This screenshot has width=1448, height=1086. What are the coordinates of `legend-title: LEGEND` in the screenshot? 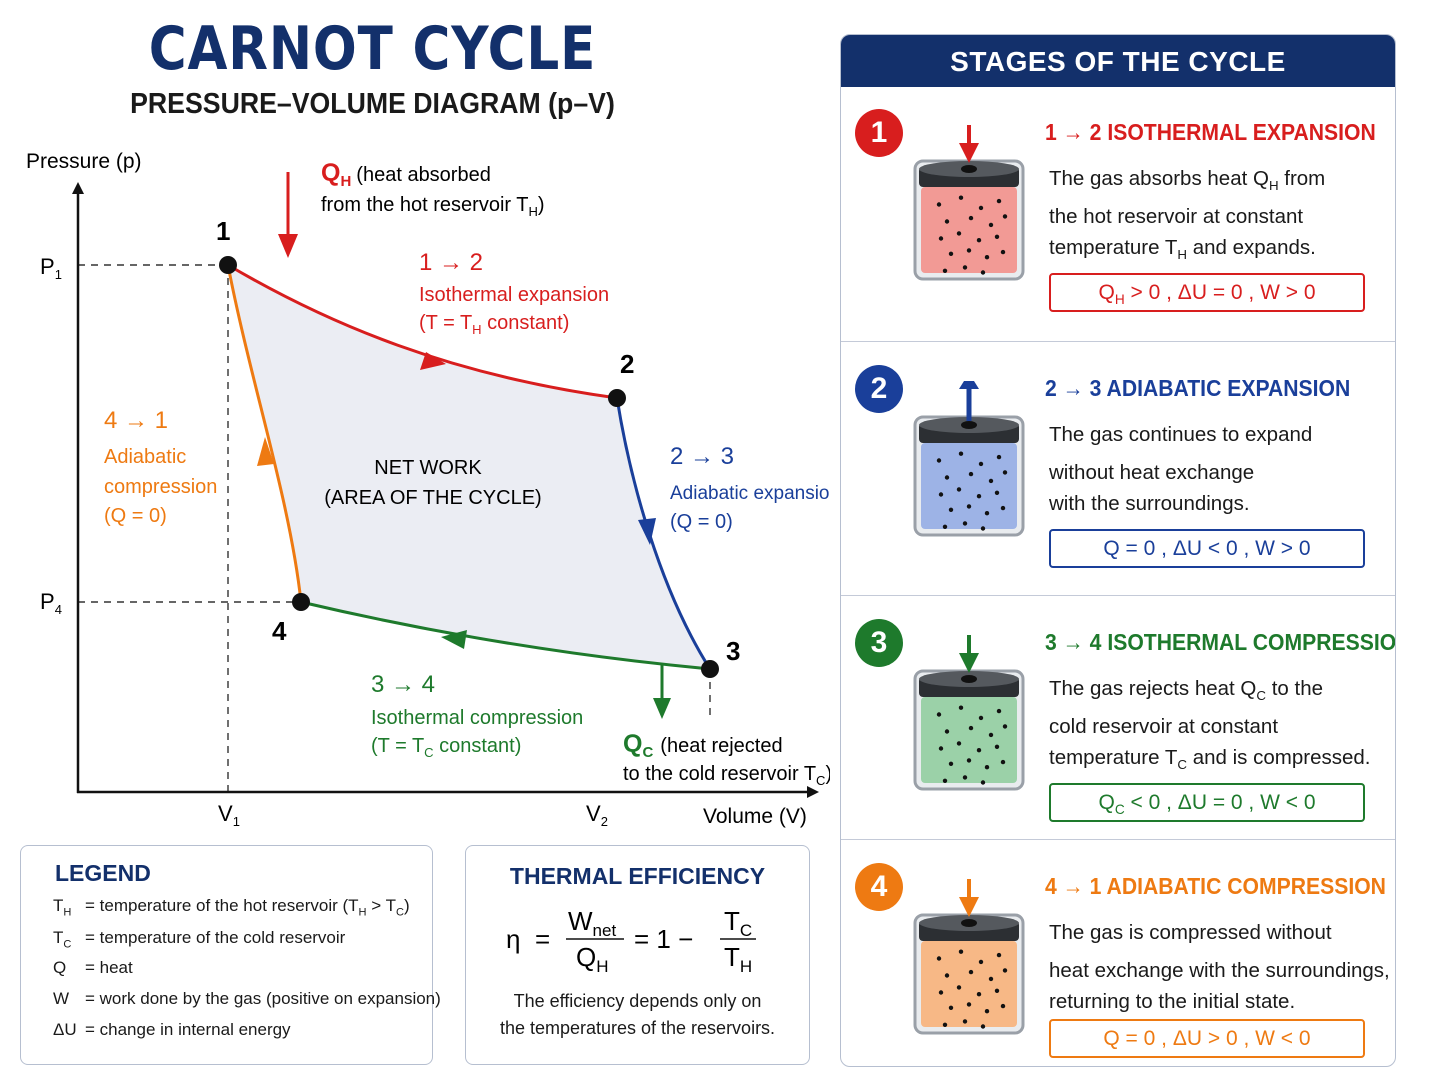 It's located at (103, 873).